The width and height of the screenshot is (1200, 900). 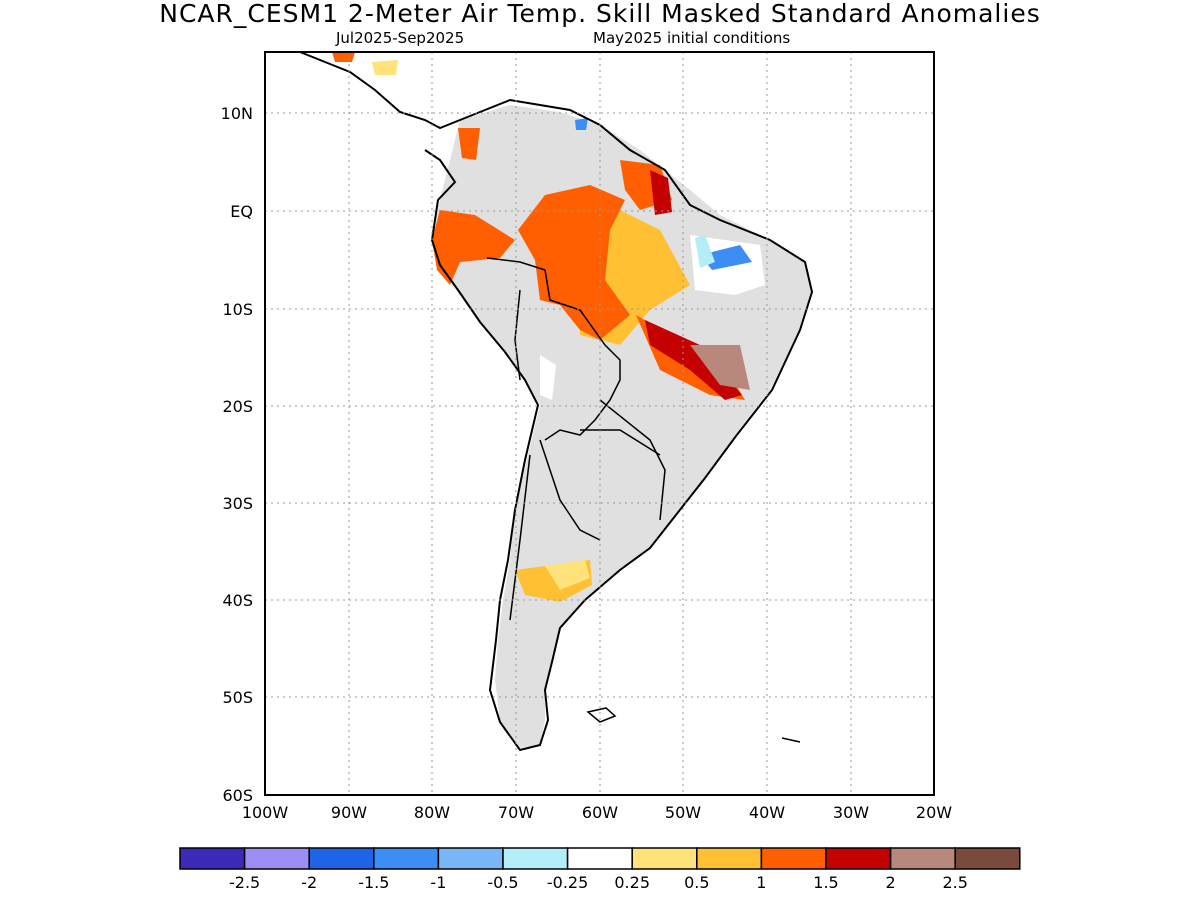 I want to click on initial-conditions: May2025 initial conditions, so click(x=692, y=38).